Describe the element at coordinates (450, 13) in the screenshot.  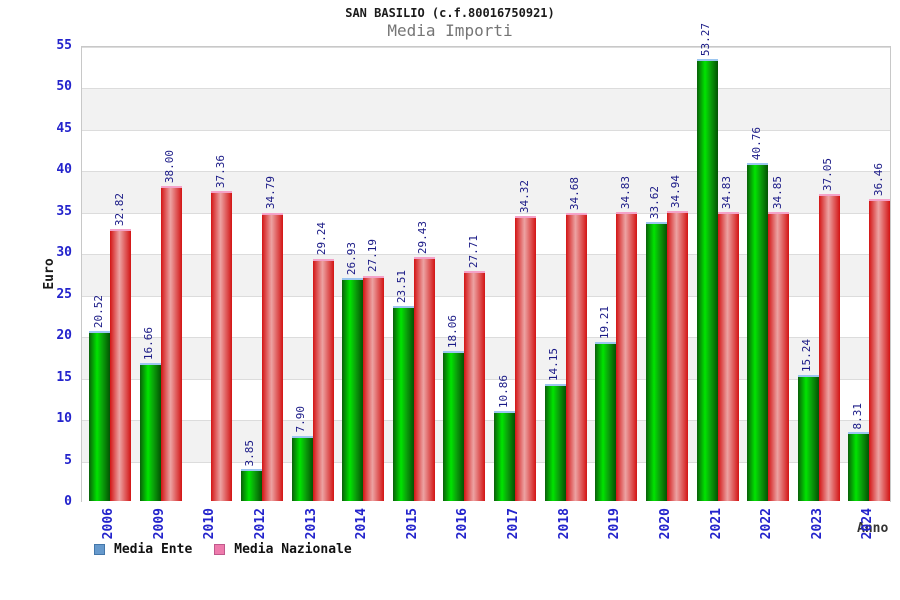
I see `chart-title: SAN BASILIO (c.f.80016750921)` at that location.